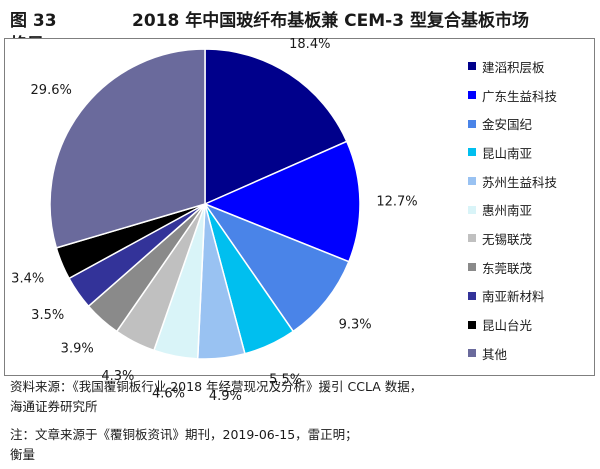  Describe the element at coordinates (507, 125) in the screenshot. I see `legend-label: 金安国纪` at that location.